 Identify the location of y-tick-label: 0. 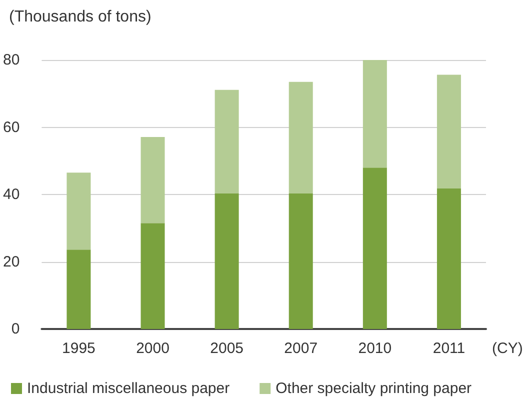
(15, 329).